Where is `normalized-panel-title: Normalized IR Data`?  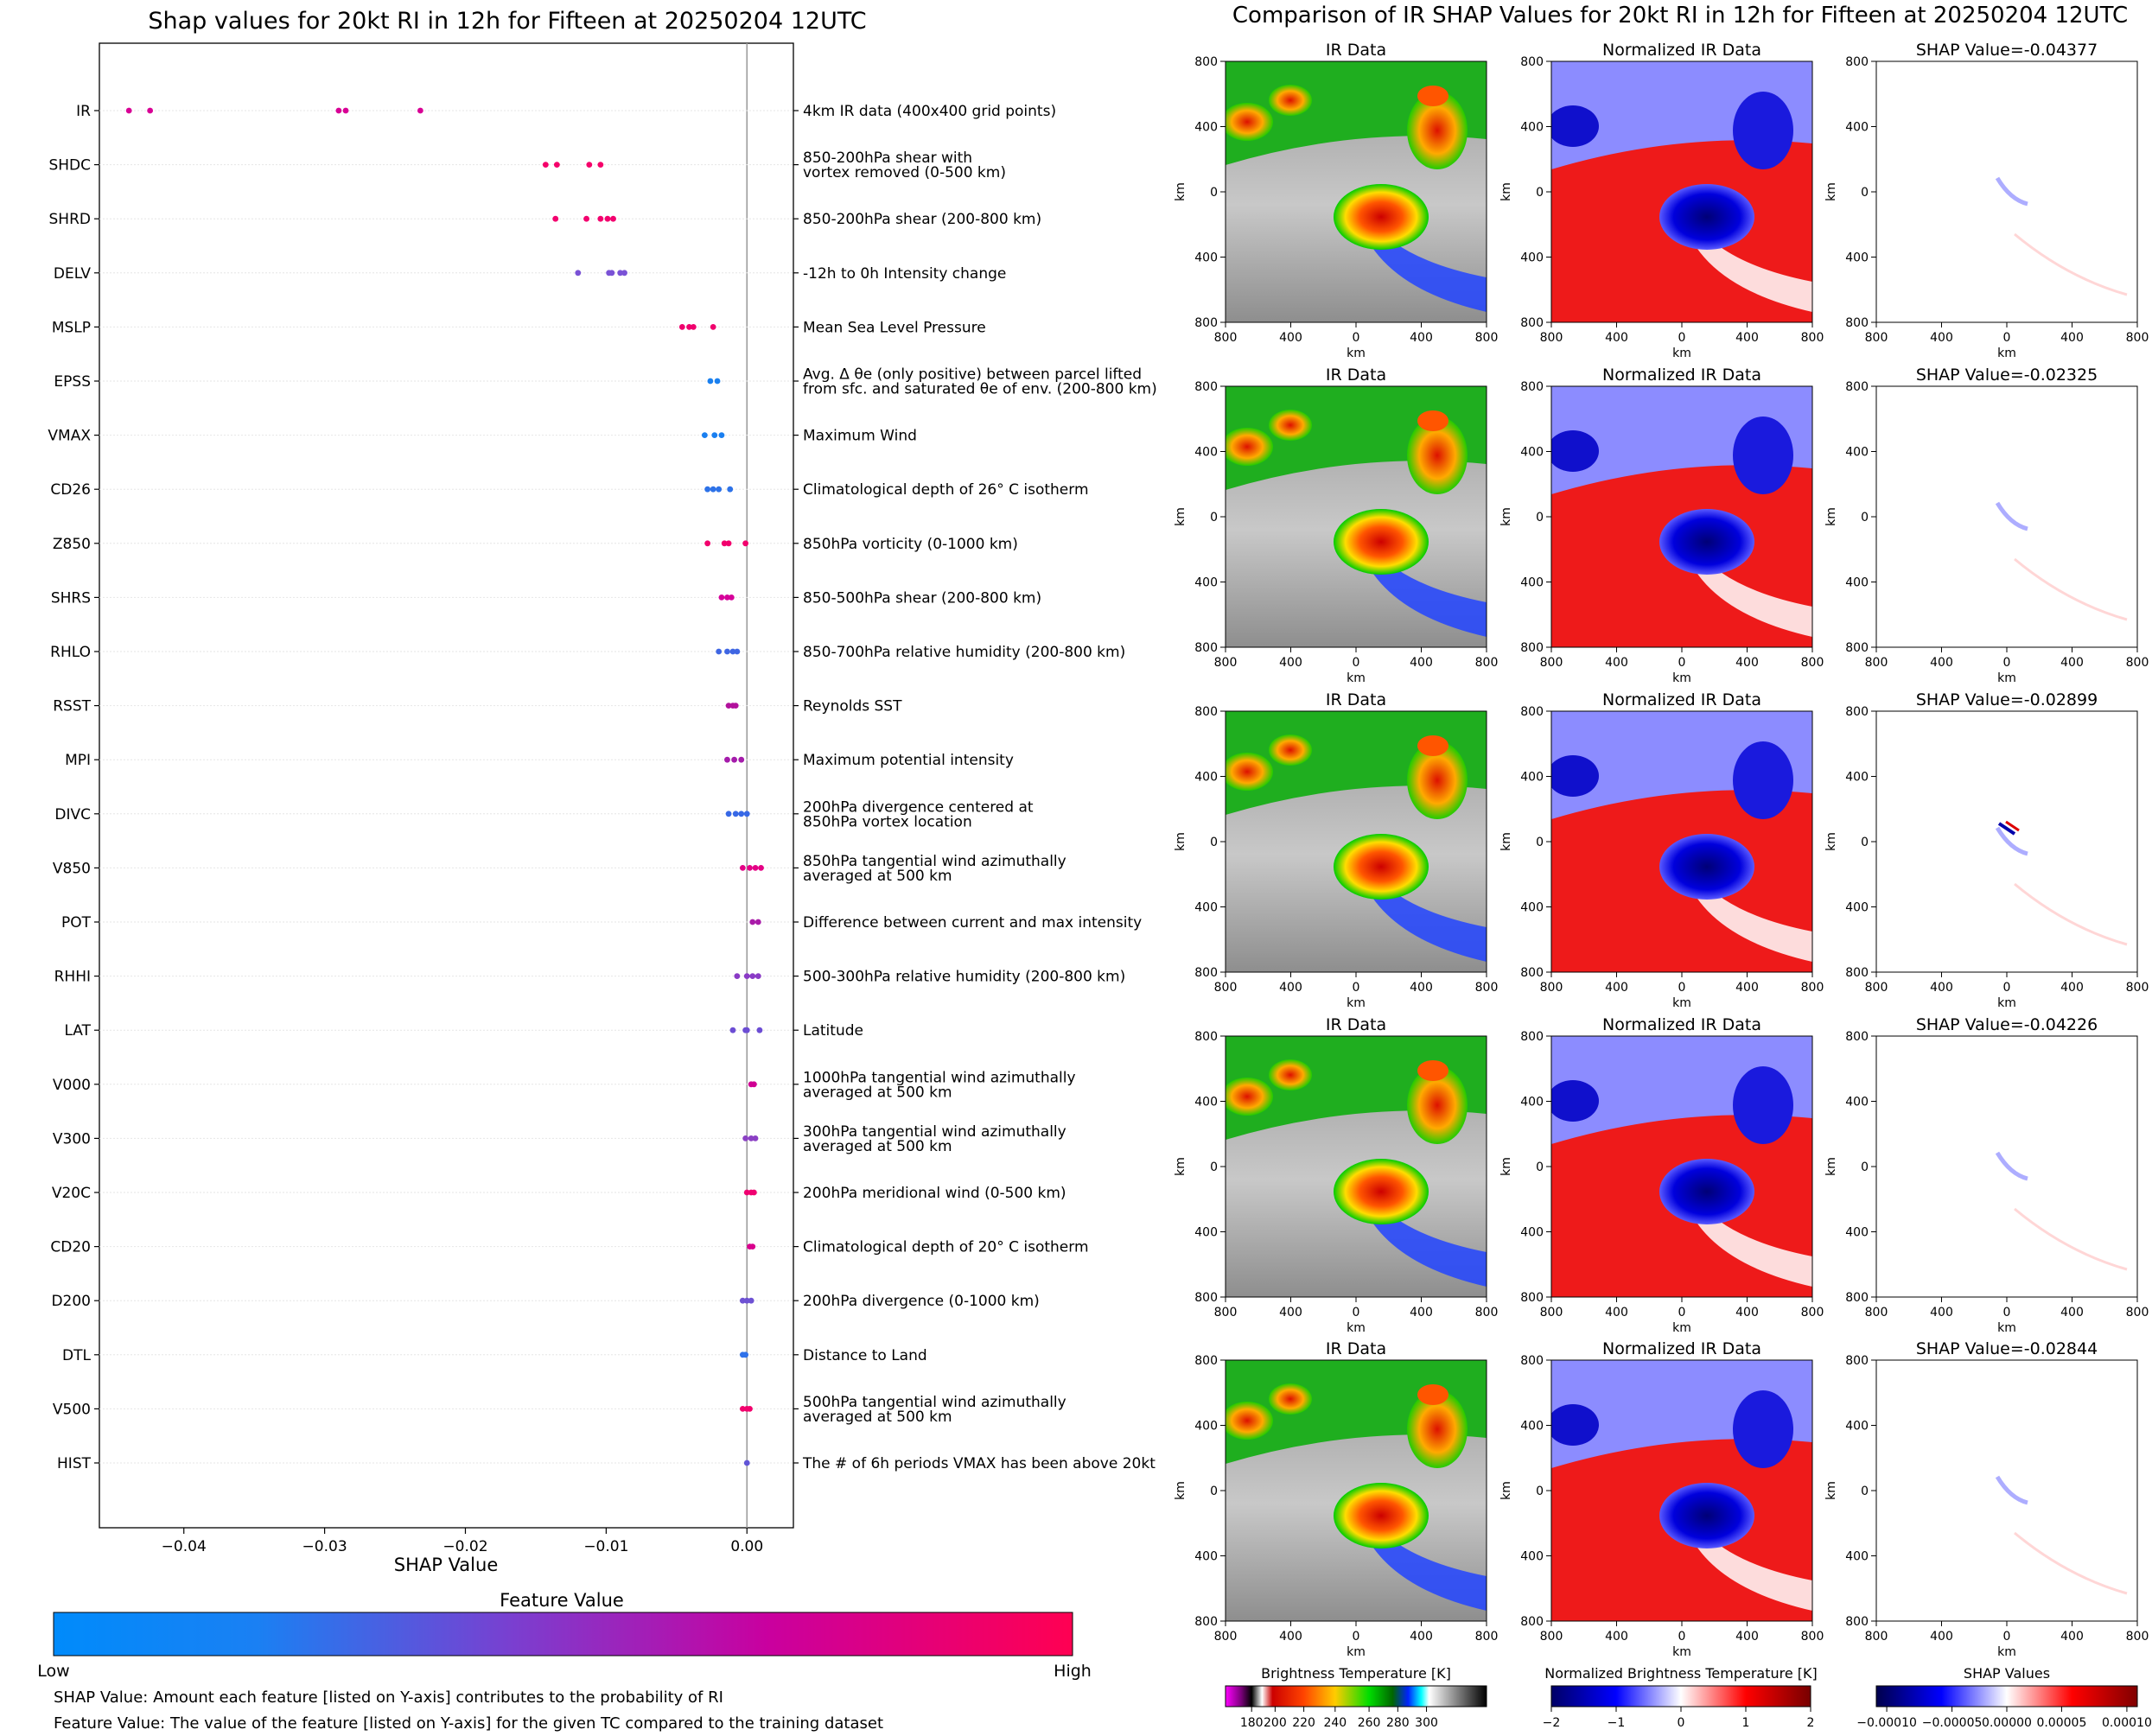
normalized-panel-title: Normalized IR Data is located at coordinates (1681, 50).